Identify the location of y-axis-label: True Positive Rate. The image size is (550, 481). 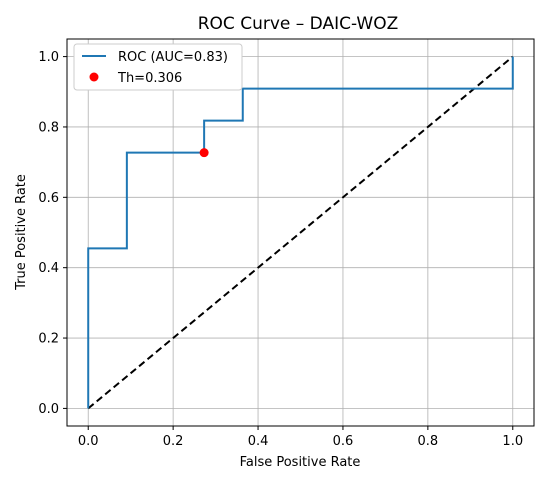
(21, 232).